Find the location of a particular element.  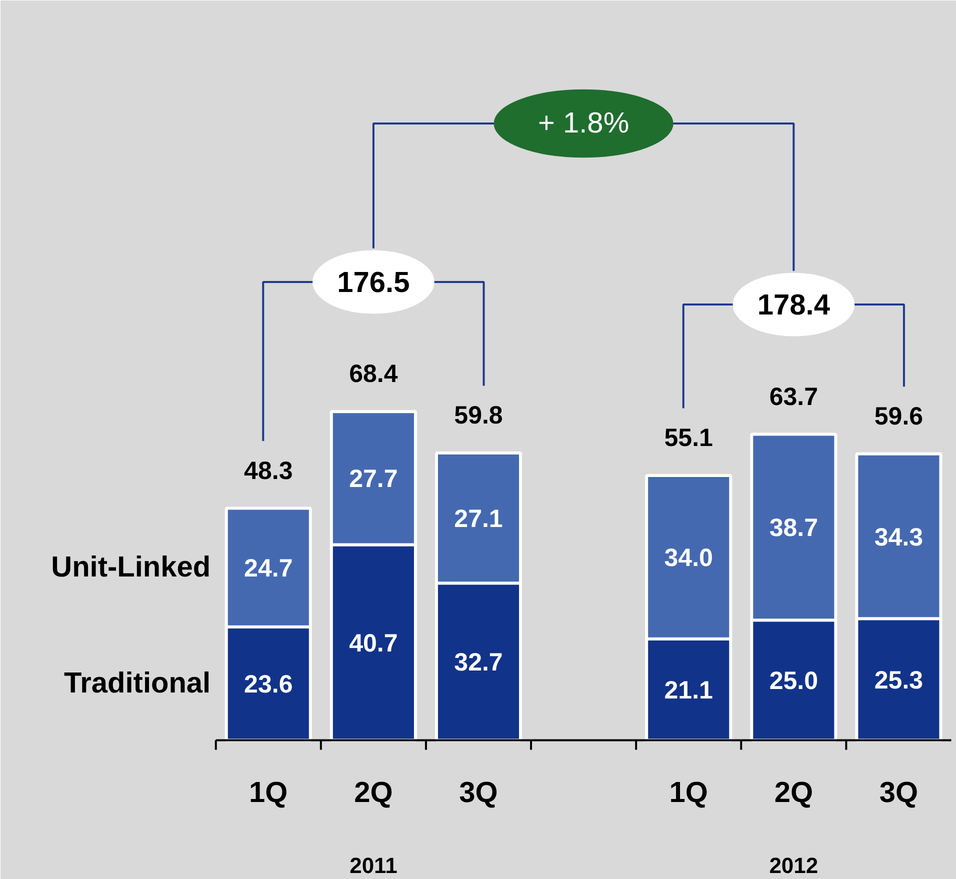

series-label: Unit-Linked is located at coordinates (131, 568).